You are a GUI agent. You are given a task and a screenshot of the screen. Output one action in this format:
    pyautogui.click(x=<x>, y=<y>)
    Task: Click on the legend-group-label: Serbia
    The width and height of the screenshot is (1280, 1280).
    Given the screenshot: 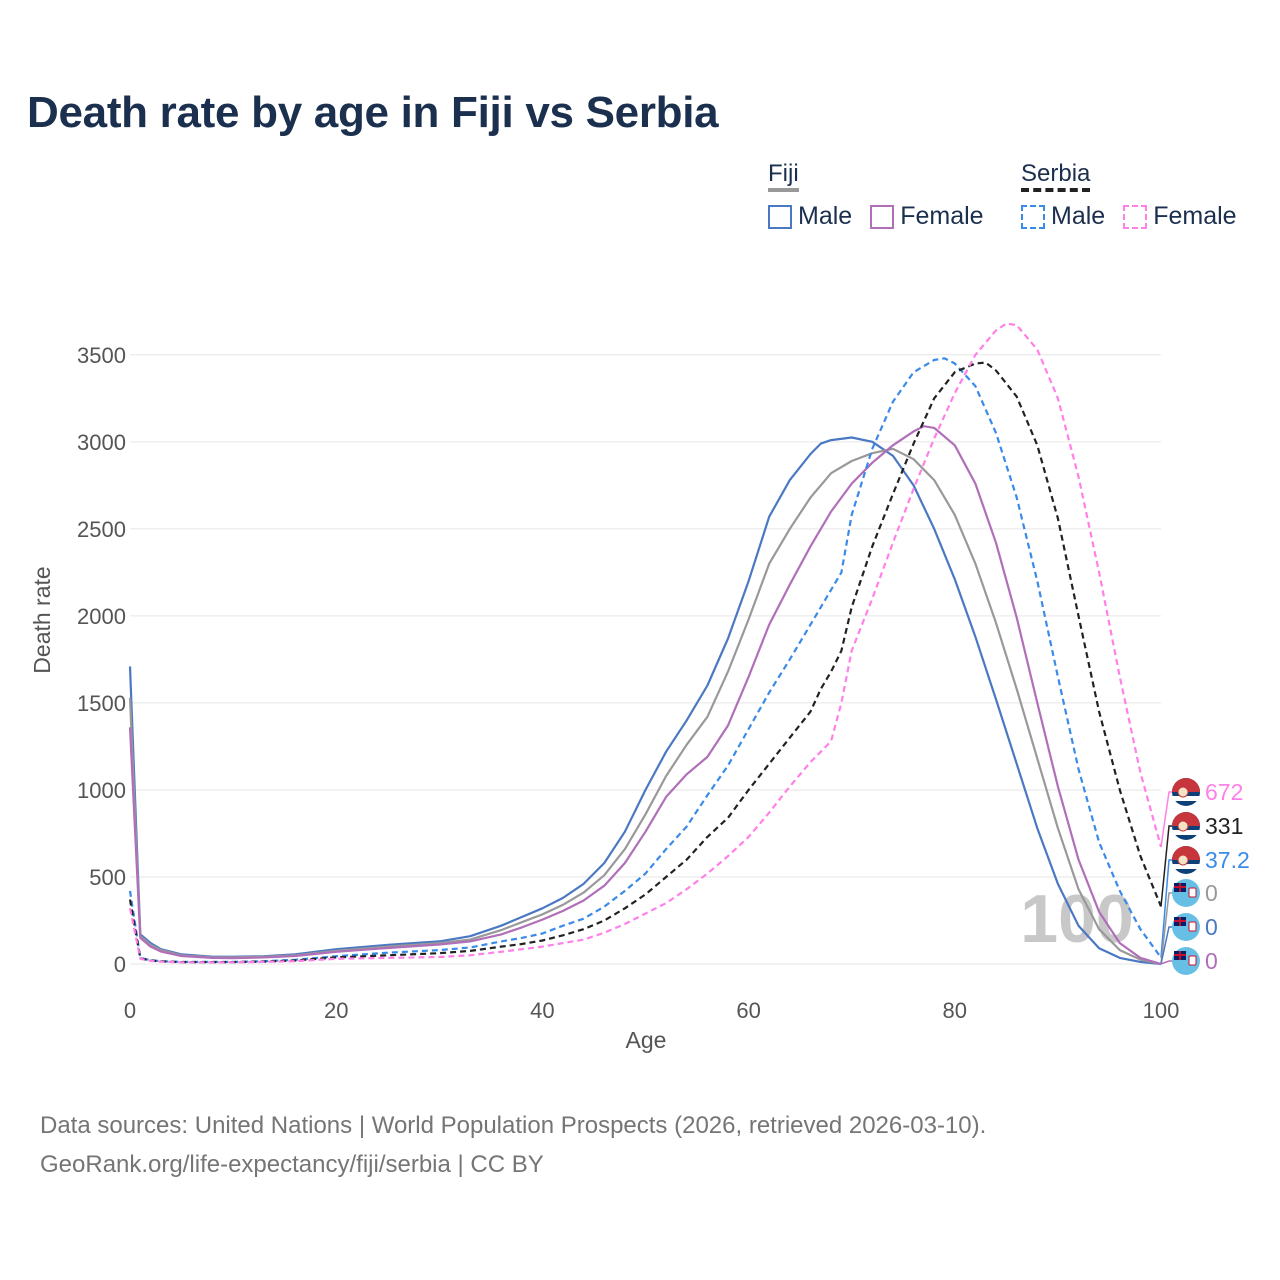 What is the action you would take?
    pyautogui.click(x=1056, y=176)
    